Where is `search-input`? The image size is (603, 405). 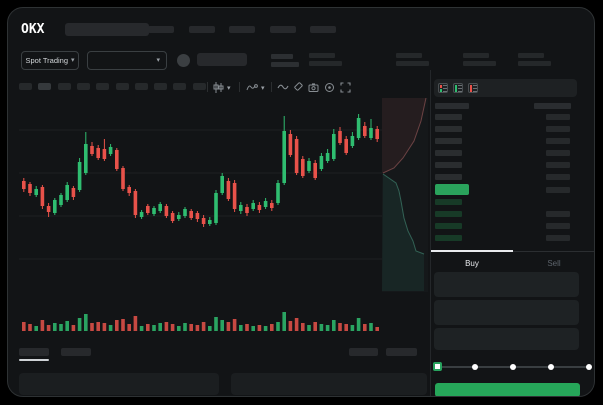 search-input is located at coordinates (107, 29).